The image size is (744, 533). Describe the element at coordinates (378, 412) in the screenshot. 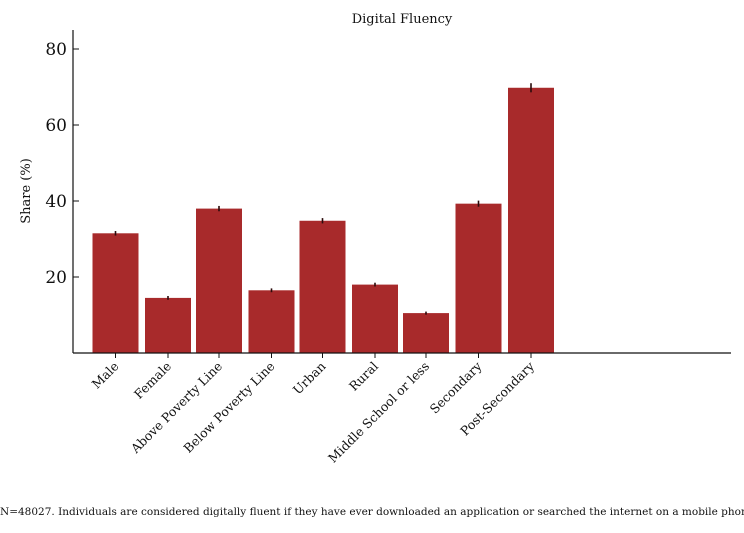

I see `x-tick-label: Middle School or less` at that location.